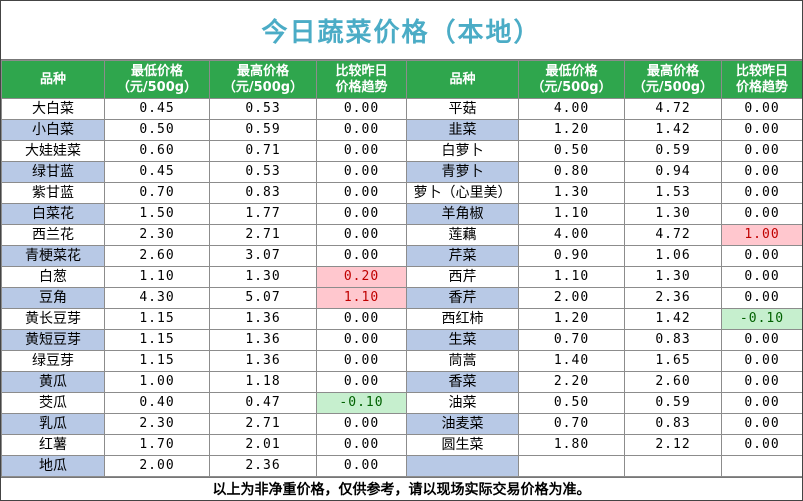 This screenshot has width=803, height=501. Describe the element at coordinates (157, 151) in the screenshot. I see `min-price: 0.60` at that location.